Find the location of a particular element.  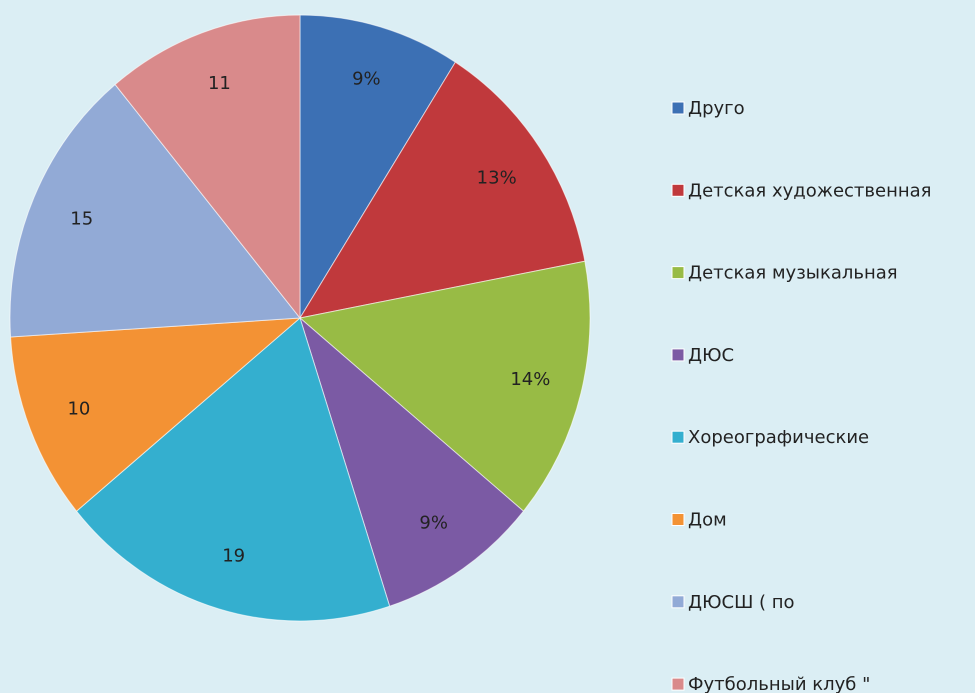

data-label: 11 is located at coordinates (219, 83).